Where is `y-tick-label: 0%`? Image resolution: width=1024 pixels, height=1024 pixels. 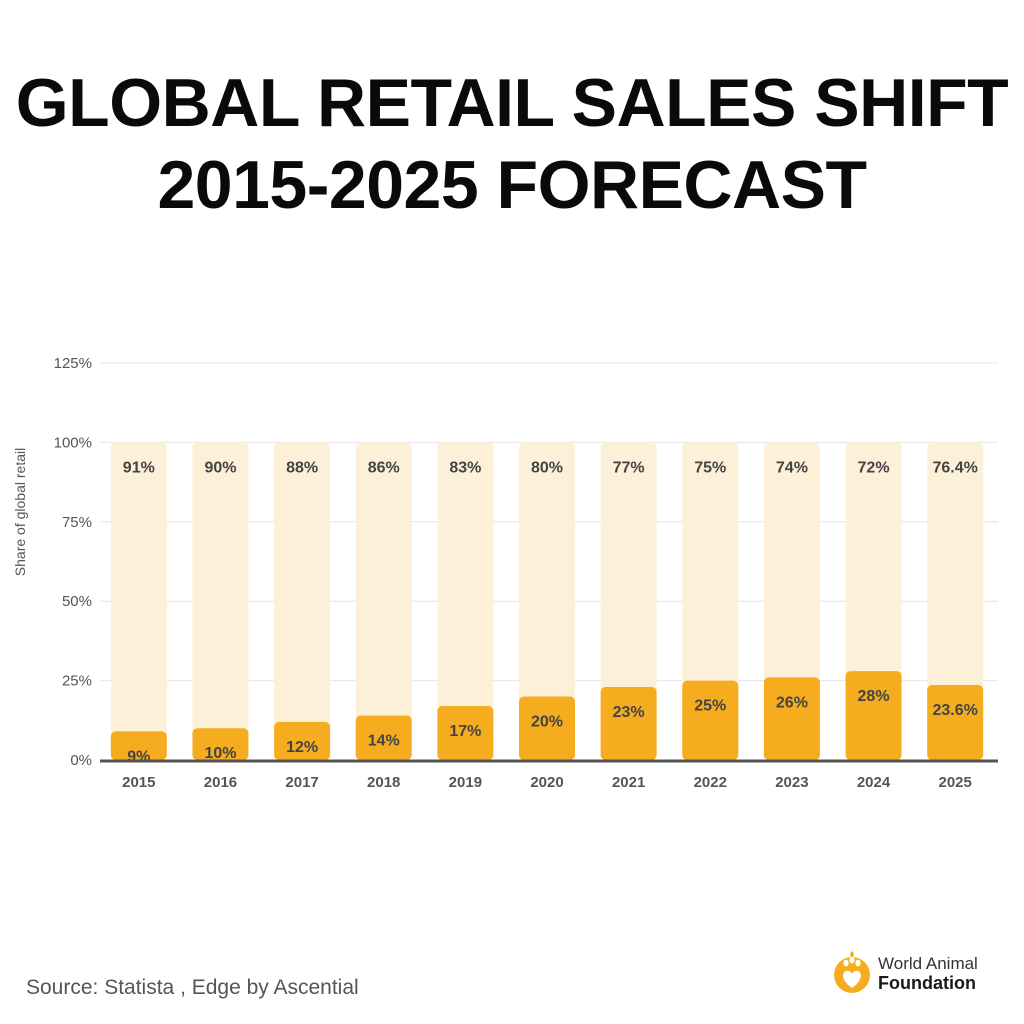
y-tick-label: 0% is located at coordinates (81, 760).